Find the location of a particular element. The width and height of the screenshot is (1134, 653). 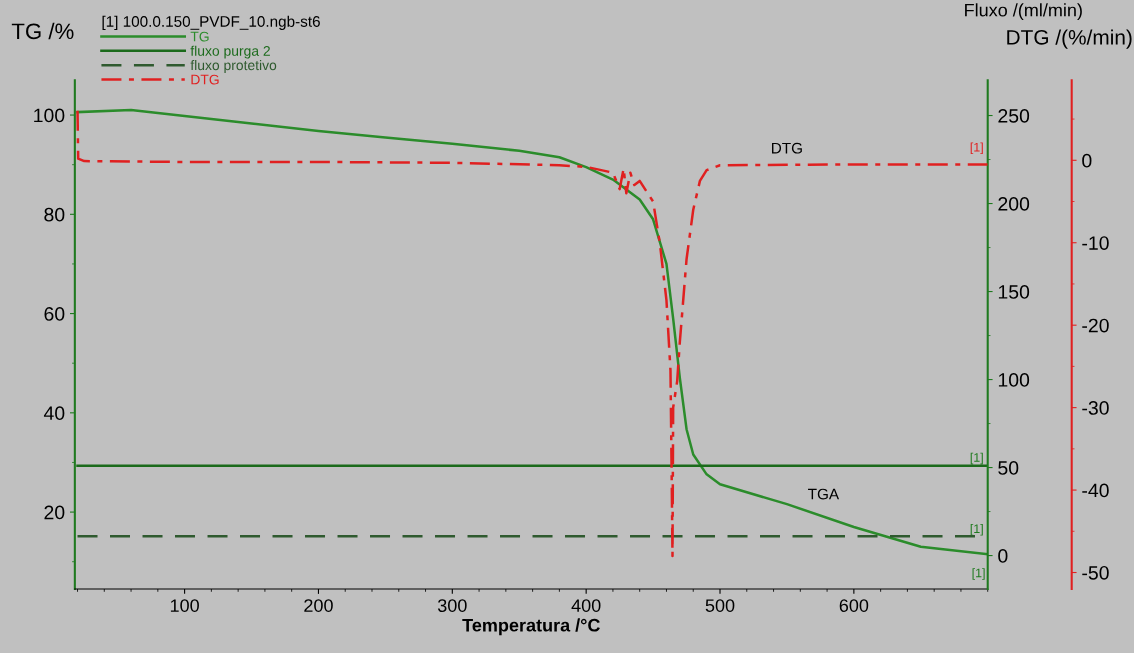

y2-tick-label: 0 is located at coordinates (1003, 556).